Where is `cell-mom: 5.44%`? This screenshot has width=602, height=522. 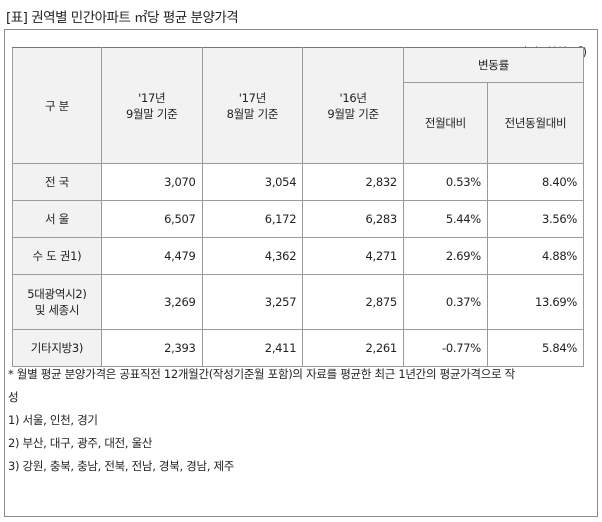
cell-mom: 5.44% is located at coordinates (445, 219).